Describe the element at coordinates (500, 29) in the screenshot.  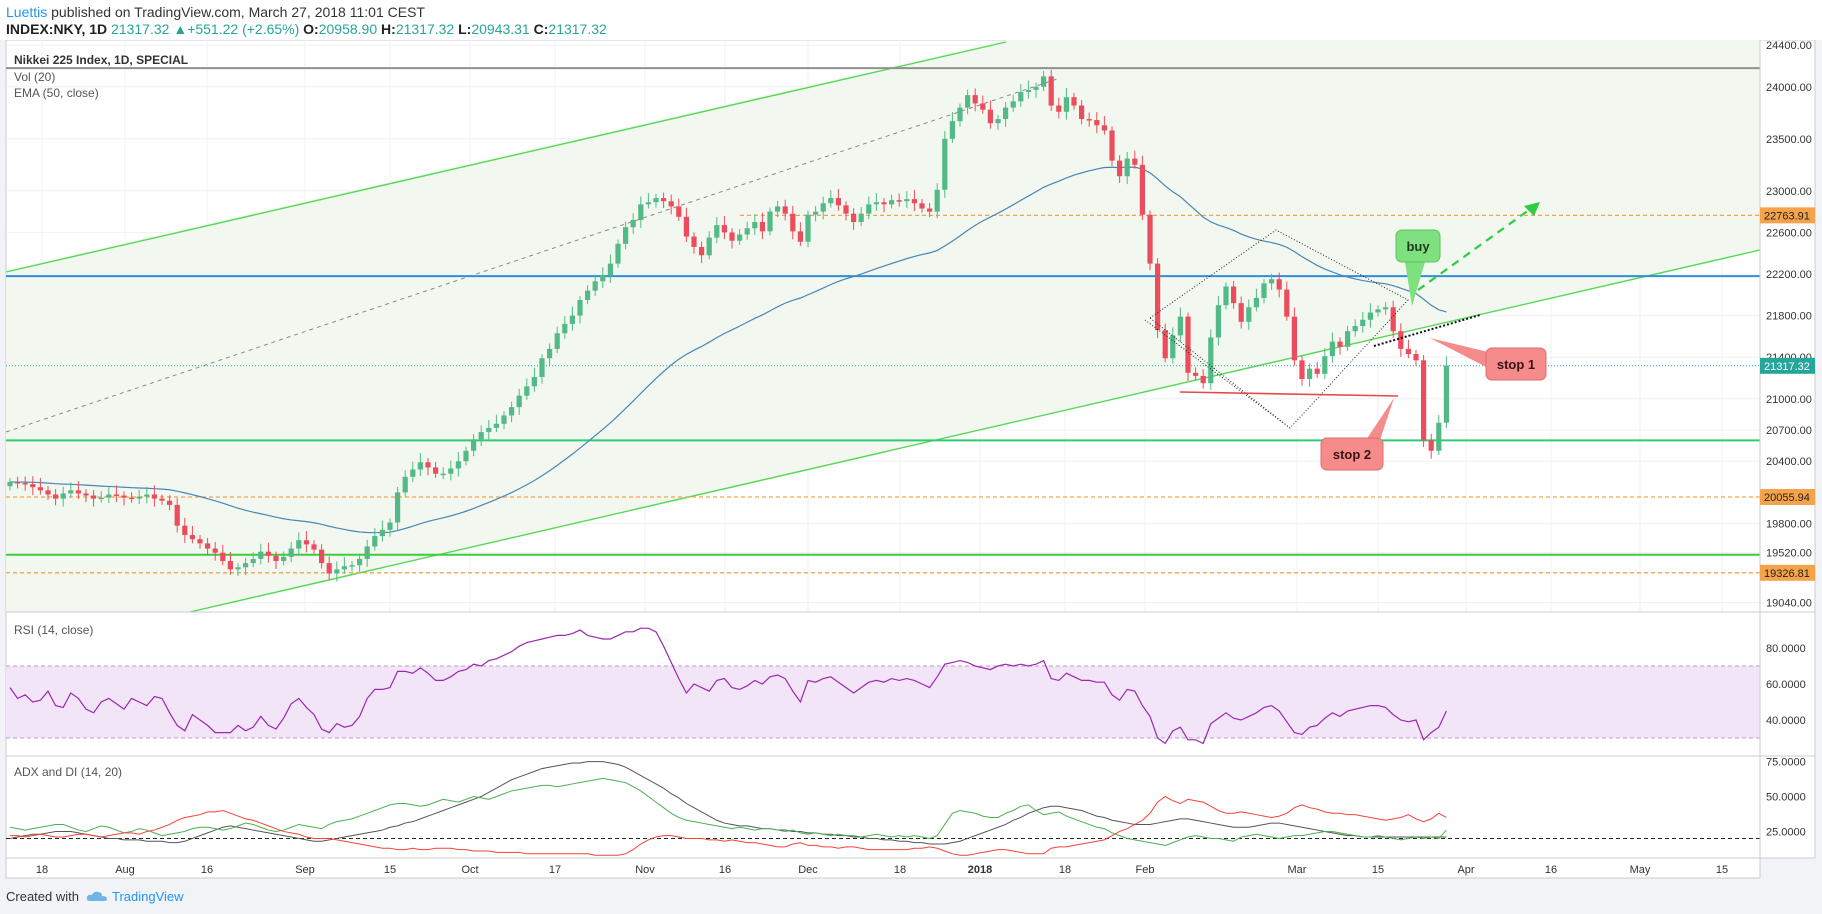
I see `low-value: 20943.31` at that location.